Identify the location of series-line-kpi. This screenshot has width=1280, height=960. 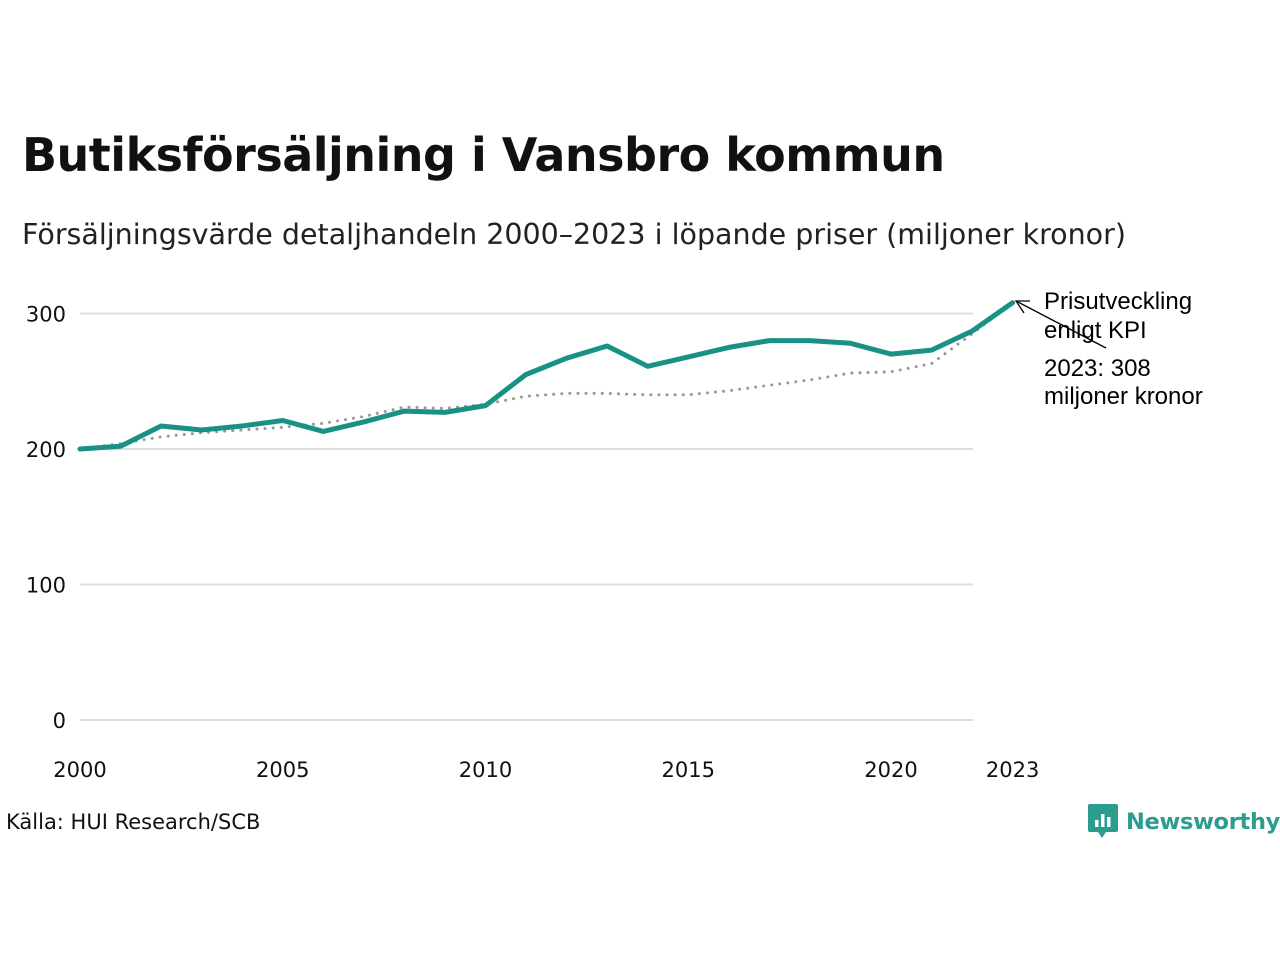
(546, 376).